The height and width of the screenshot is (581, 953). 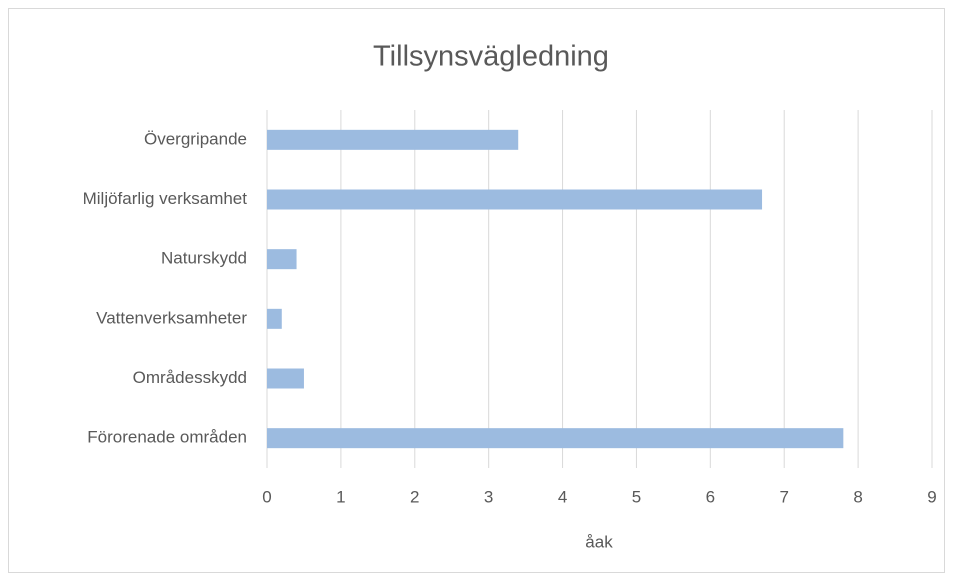 What do you see at coordinates (599, 541) in the screenshot?
I see `x-axis-label: åak` at bounding box center [599, 541].